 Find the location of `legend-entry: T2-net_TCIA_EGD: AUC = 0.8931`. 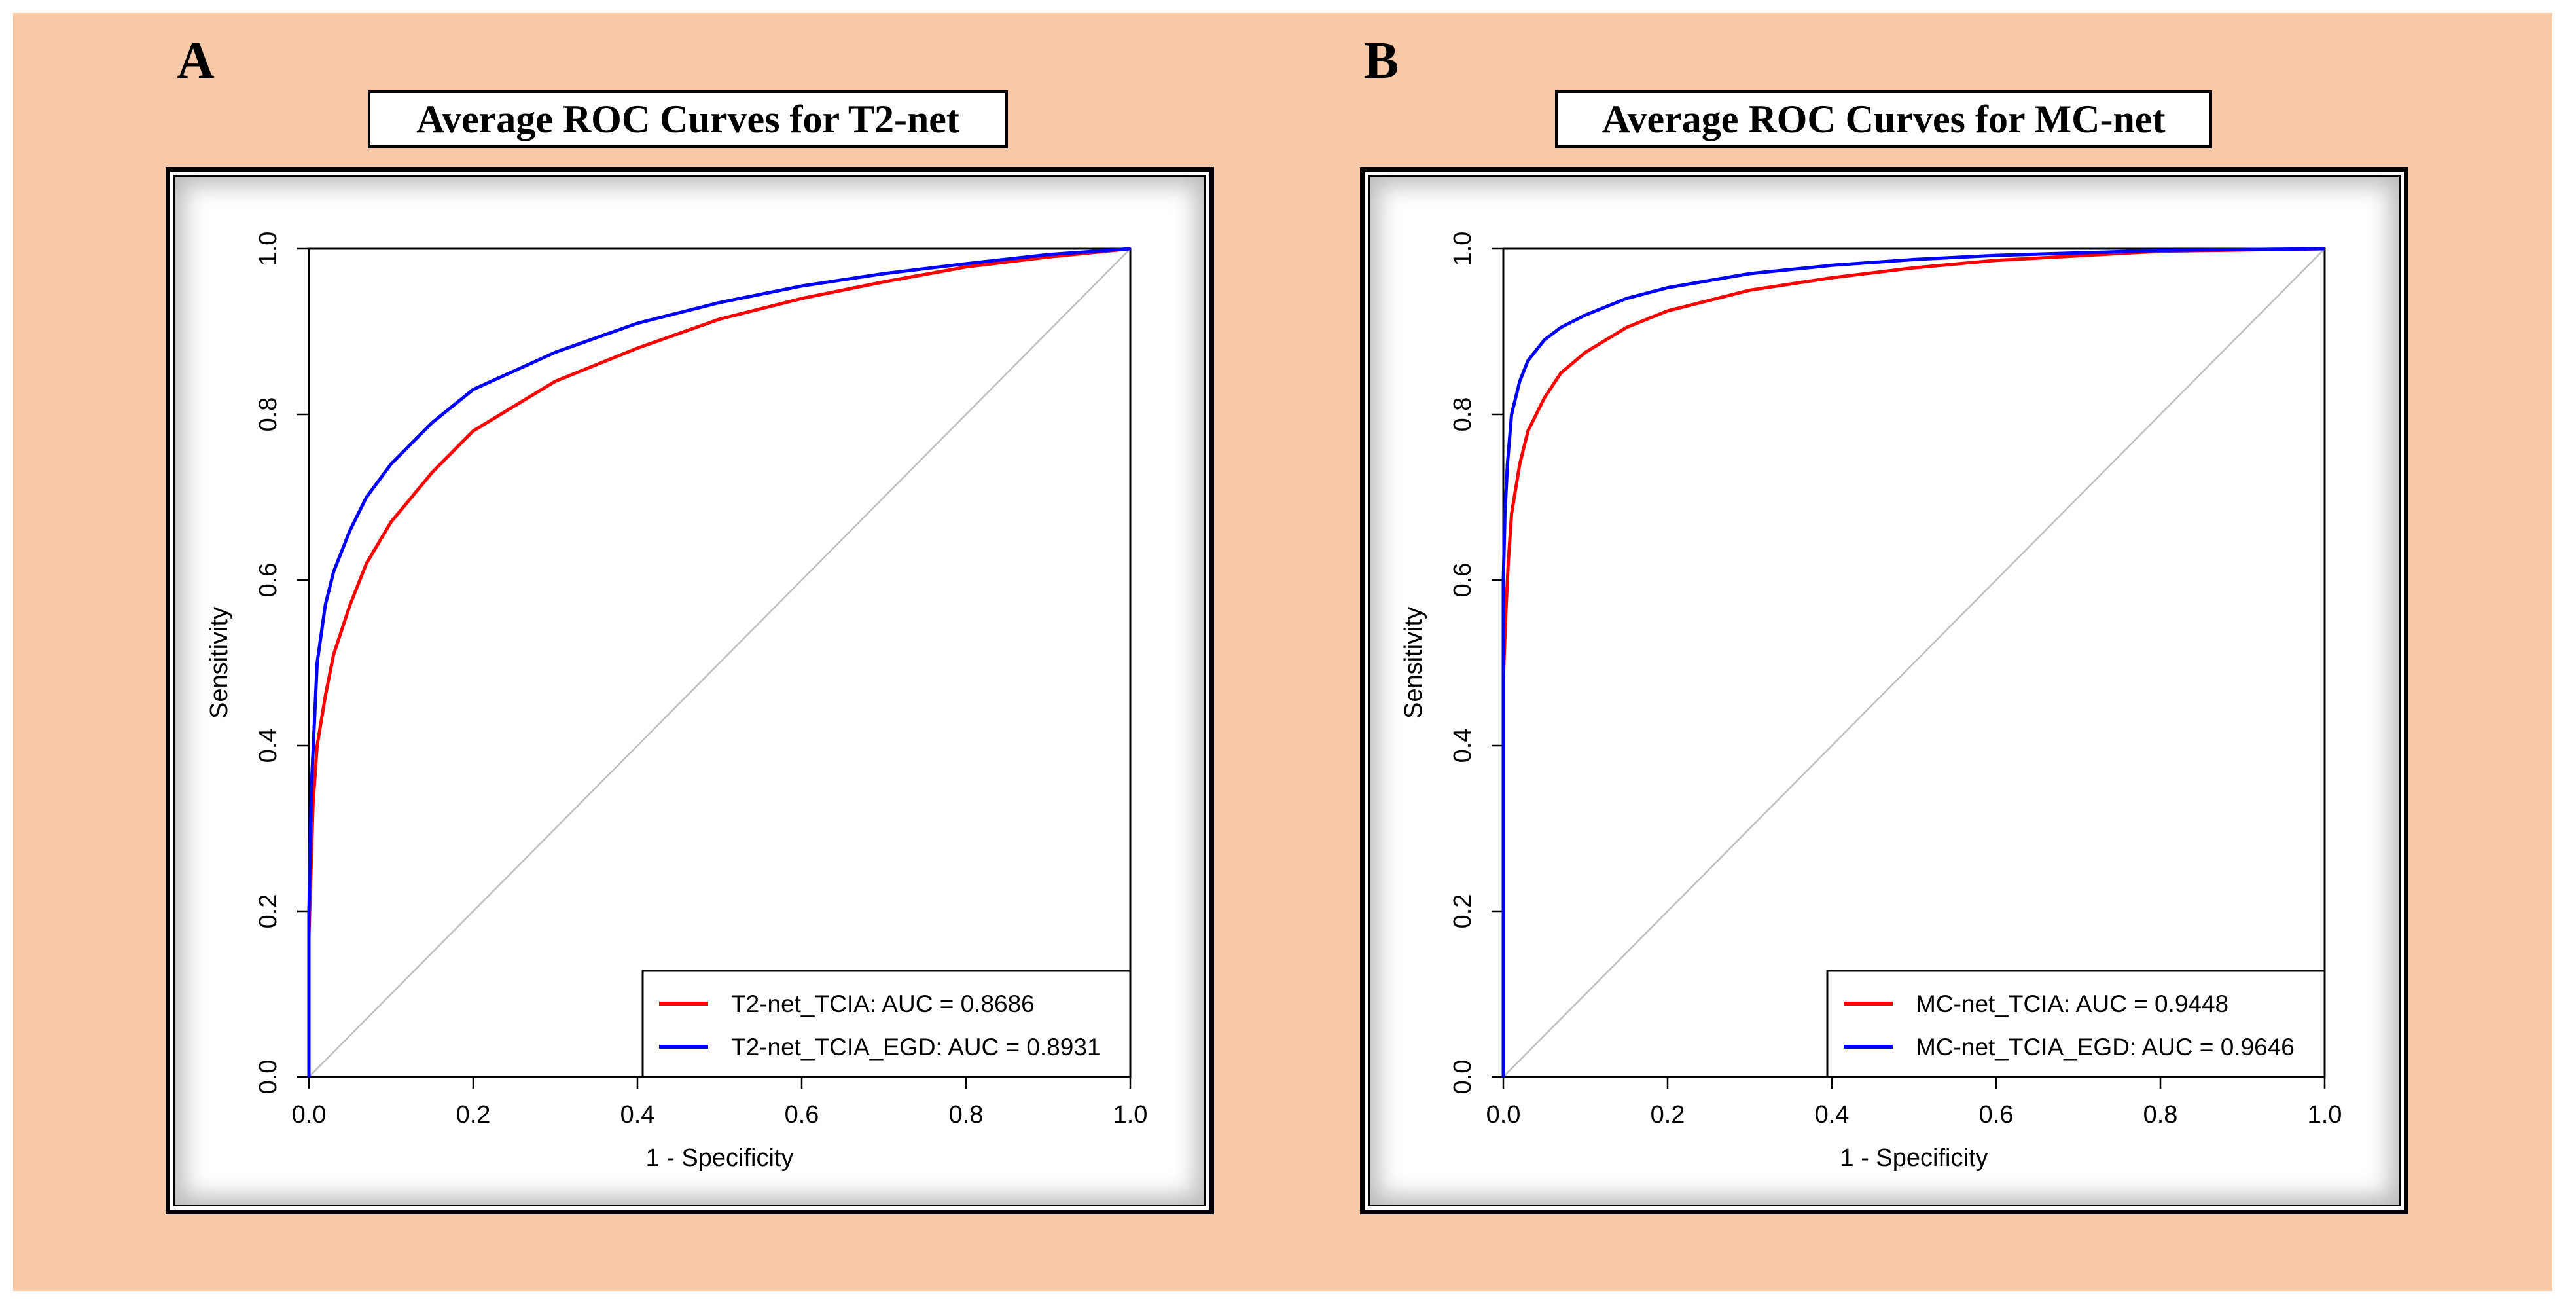

legend-entry: T2-net_TCIA_EGD: AUC = 0.8931 is located at coordinates (916, 1047).